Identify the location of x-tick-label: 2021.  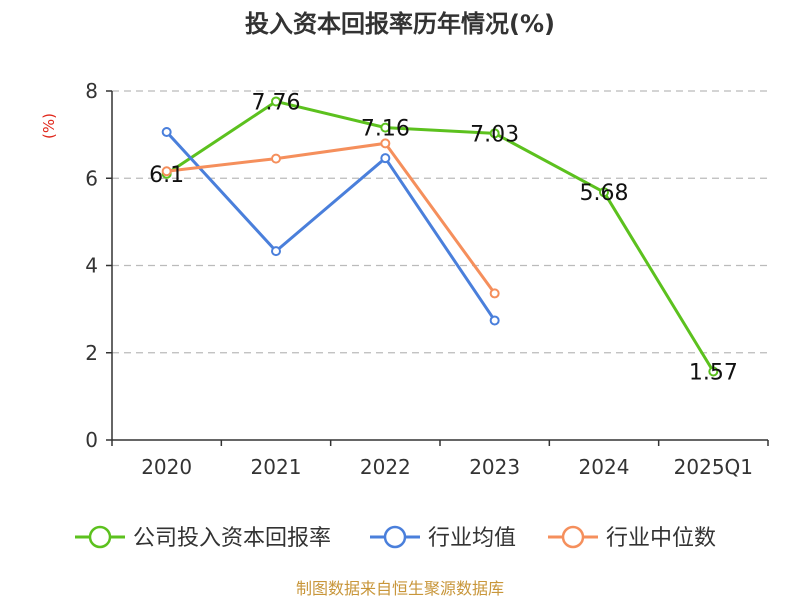
(276, 467).